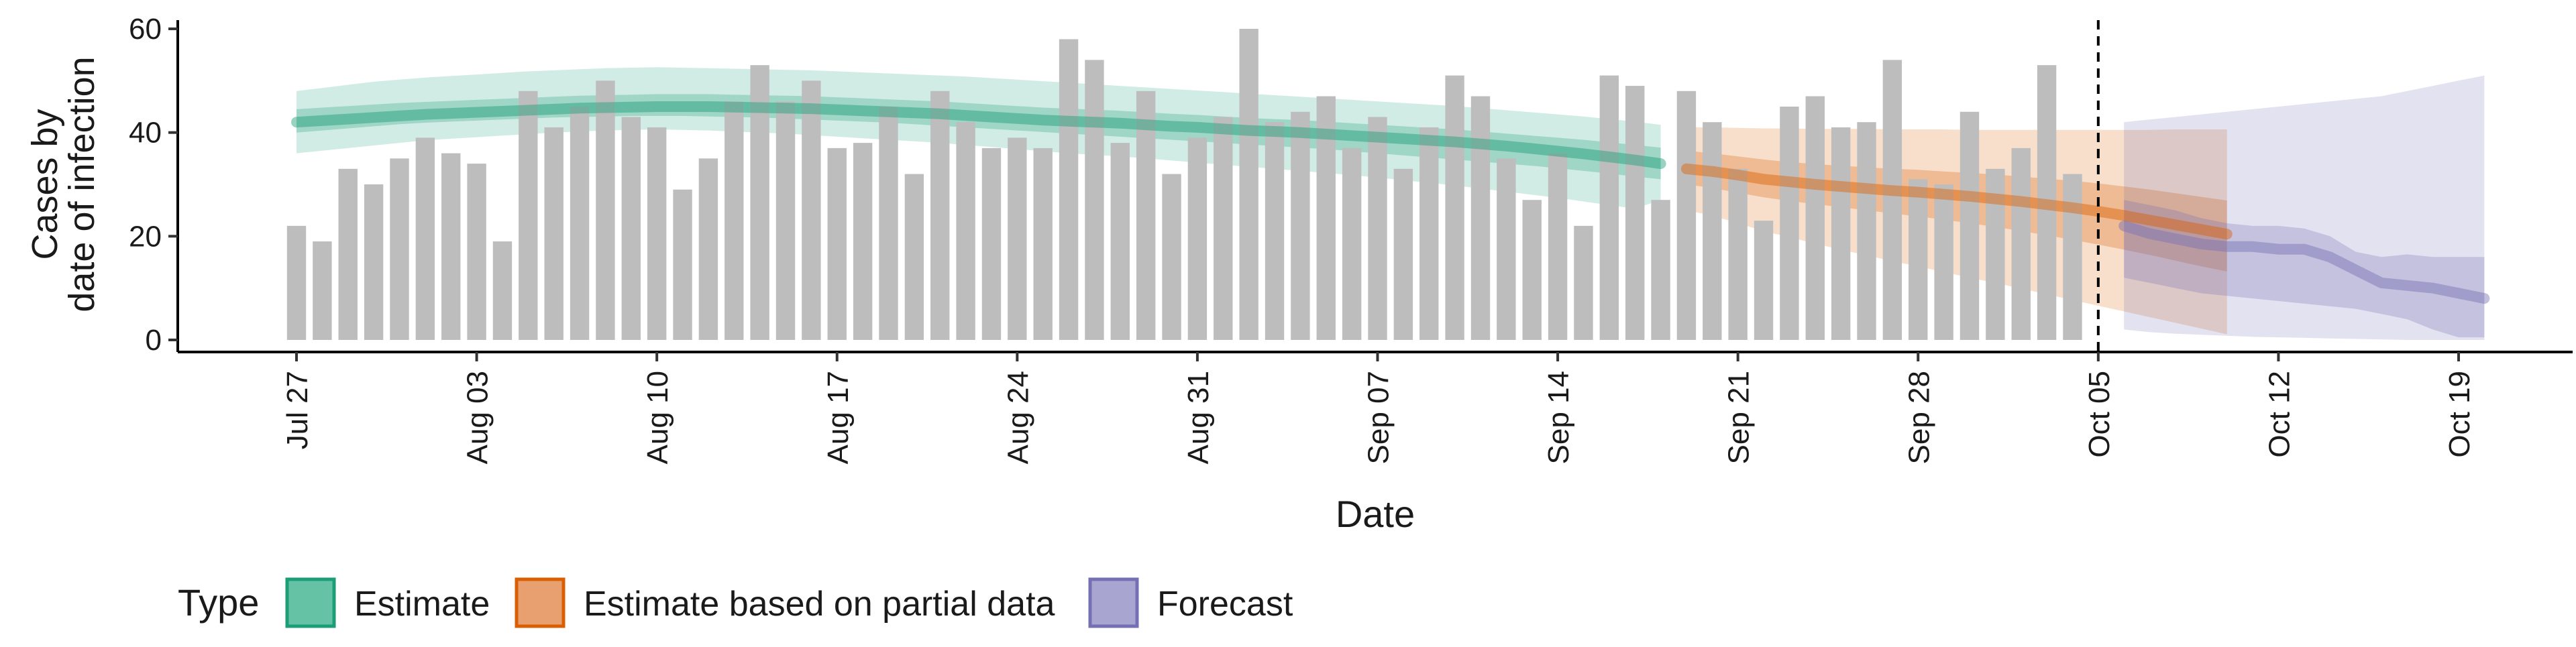 The height and width of the screenshot is (647, 2576). What do you see at coordinates (1018, 417) in the screenshot?
I see `x-tick-label-5: Aug 24` at bounding box center [1018, 417].